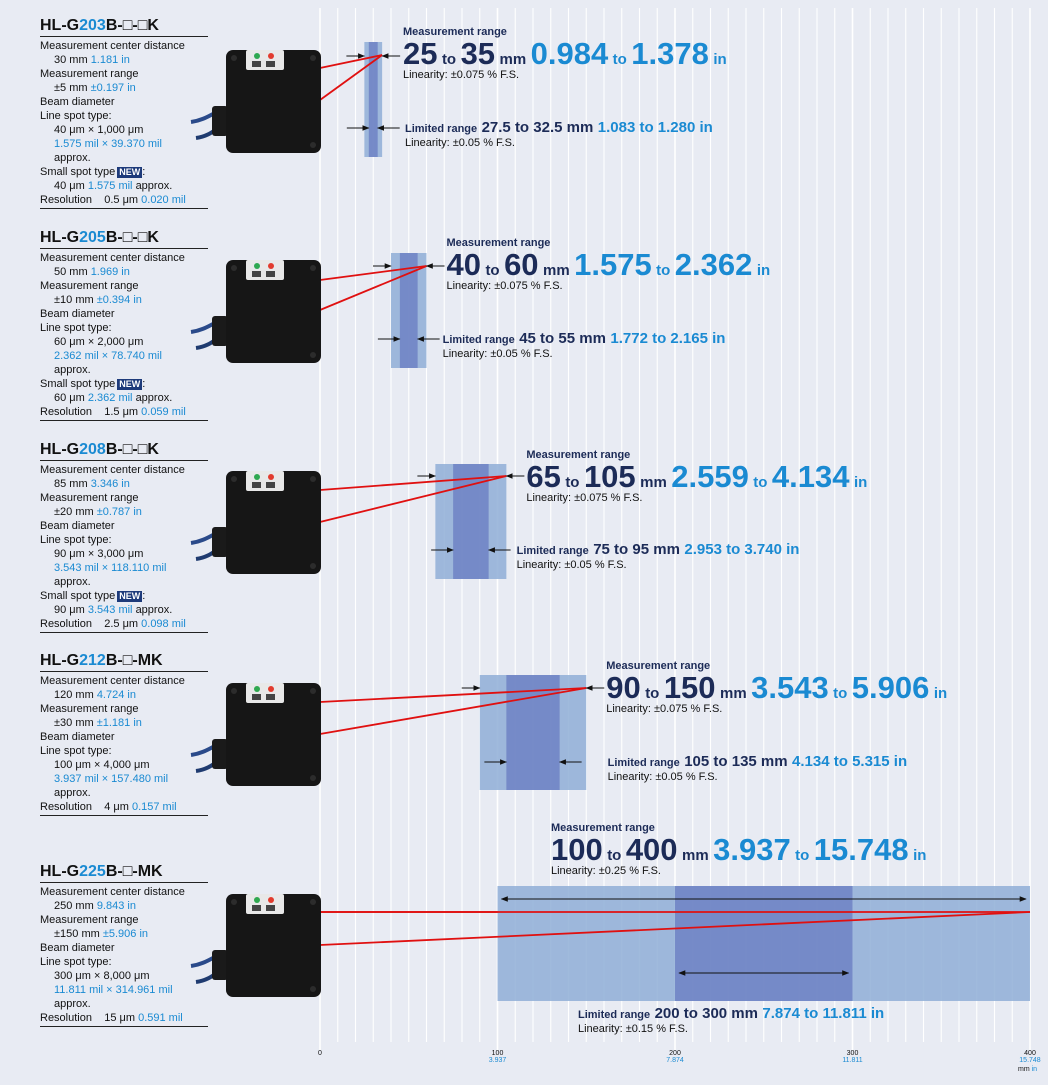  What do you see at coordinates (521, 264) in the screenshot?
I see `range-mm-max: 60` at bounding box center [521, 264].